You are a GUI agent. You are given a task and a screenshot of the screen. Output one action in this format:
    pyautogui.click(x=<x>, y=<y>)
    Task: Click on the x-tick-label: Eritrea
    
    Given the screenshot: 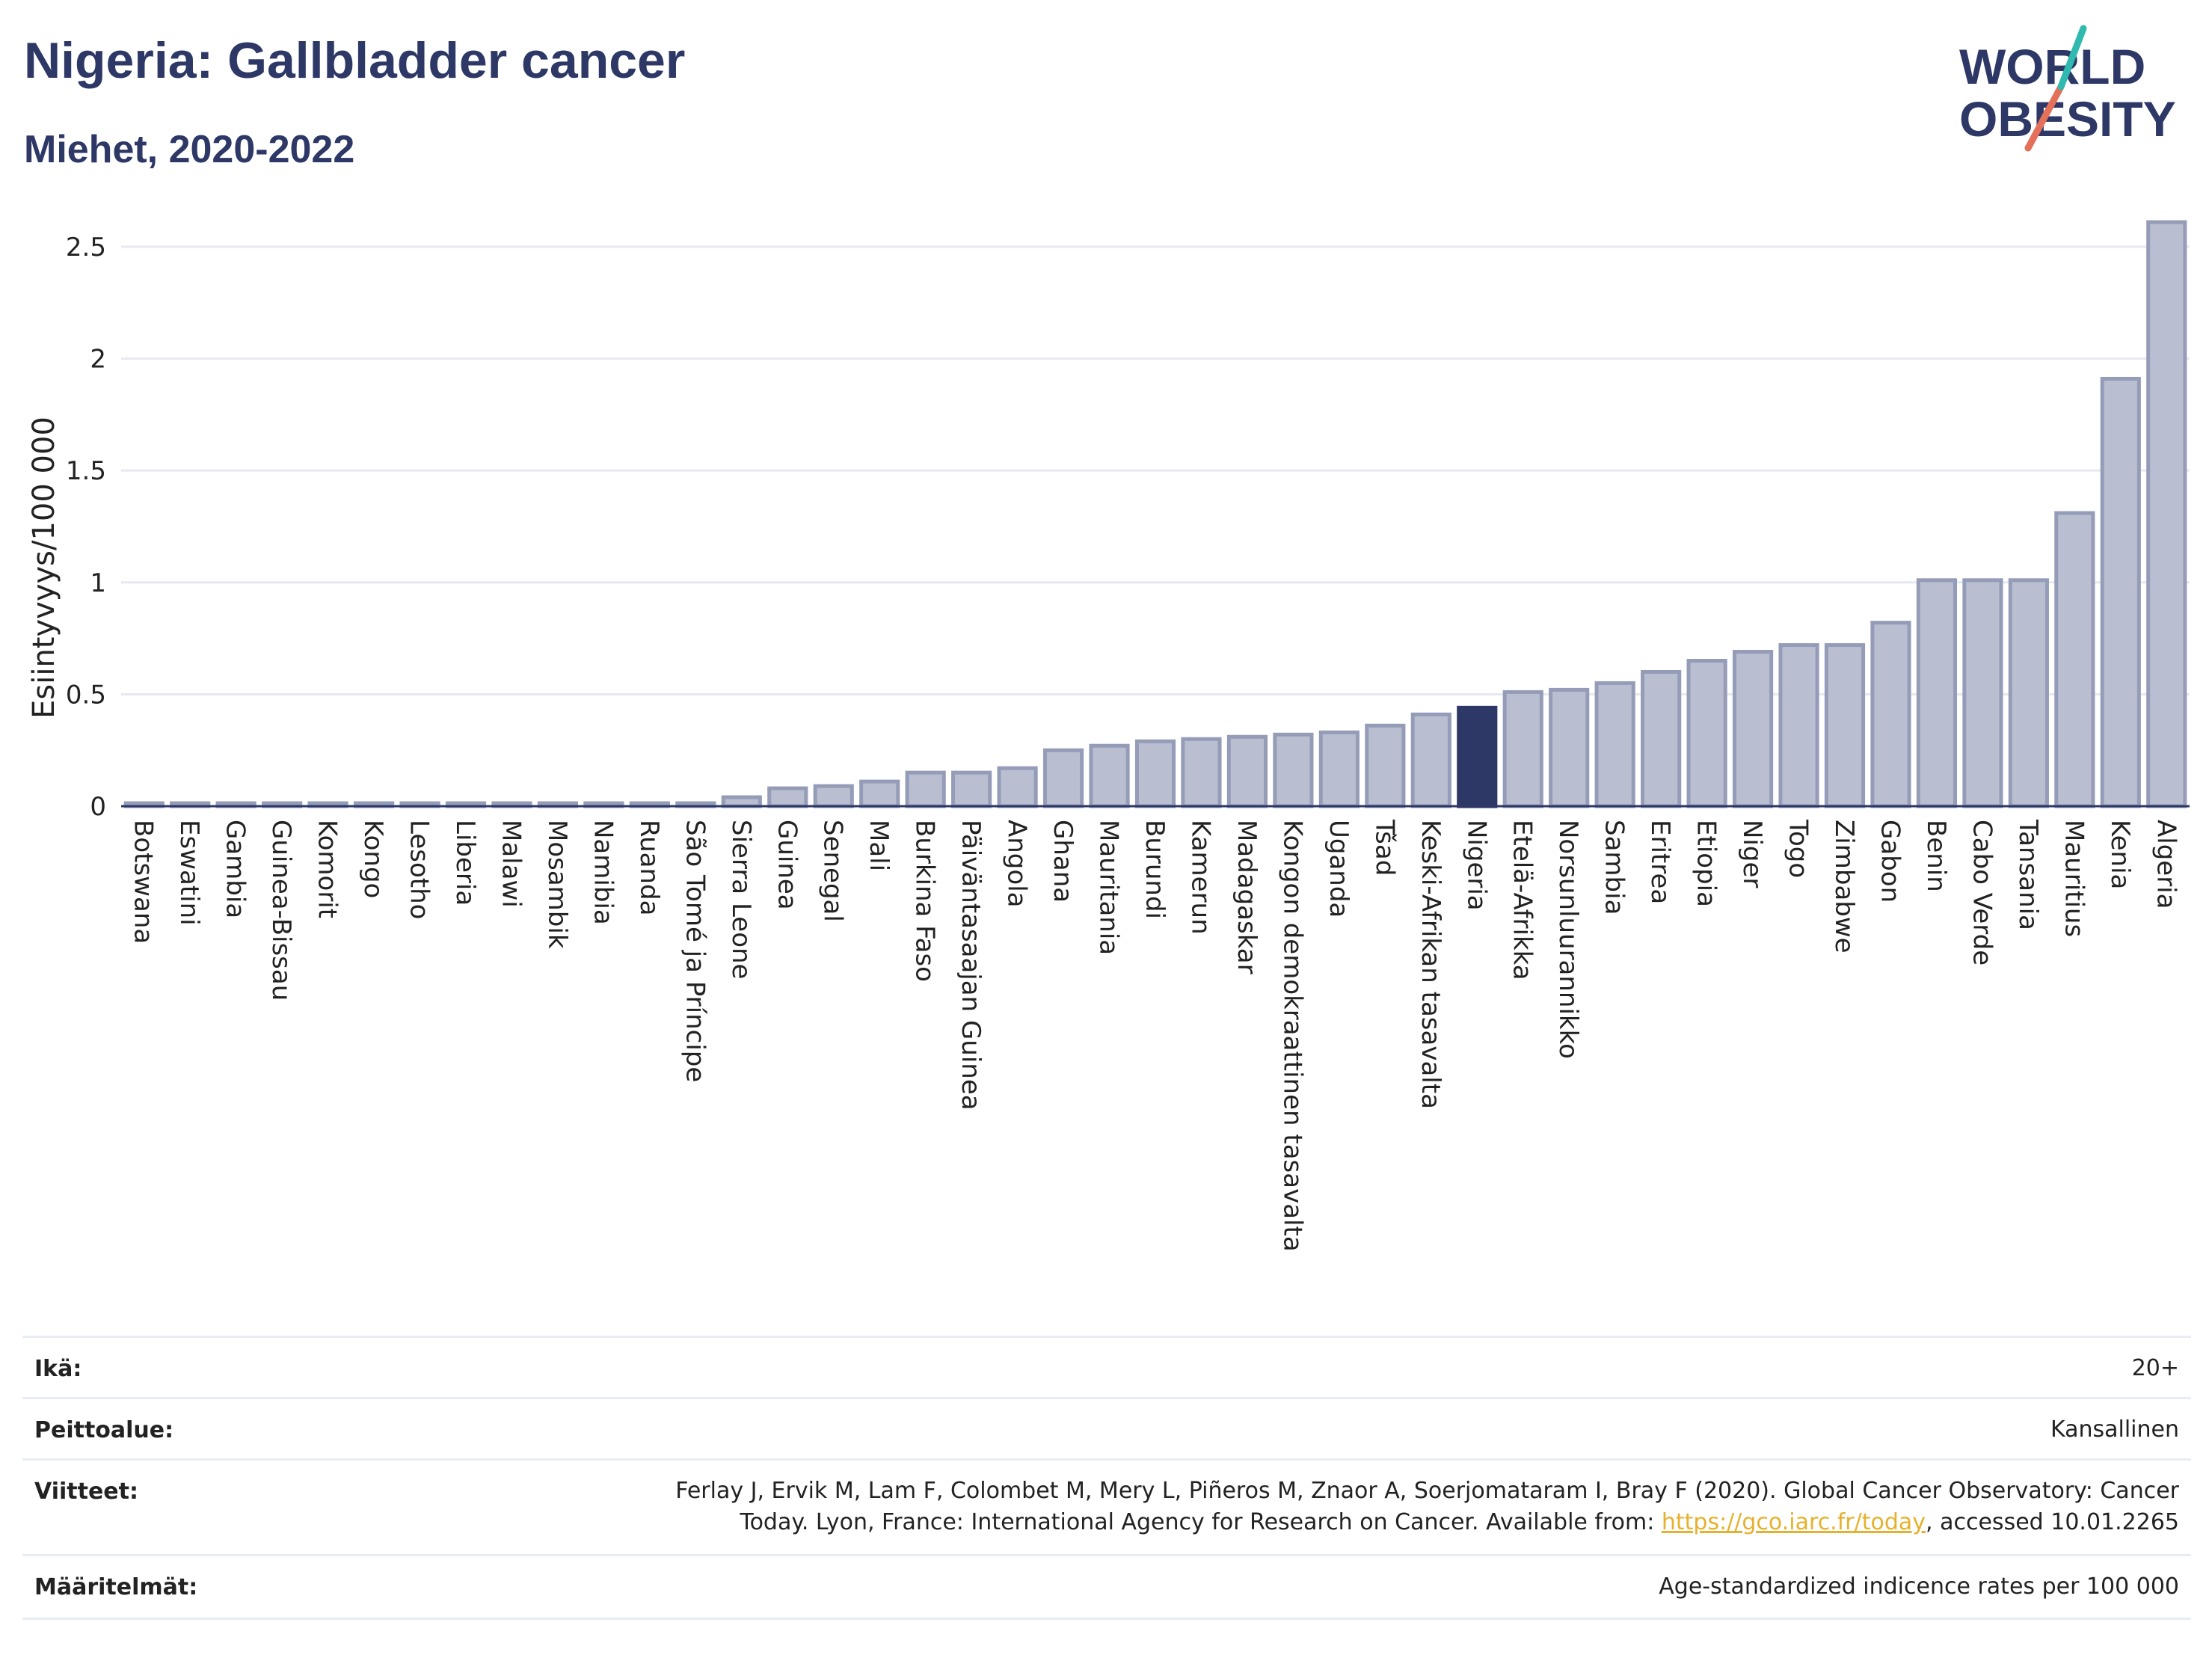 What is the action you would take?
    pyautogui.click(x=1660, y=862)
    